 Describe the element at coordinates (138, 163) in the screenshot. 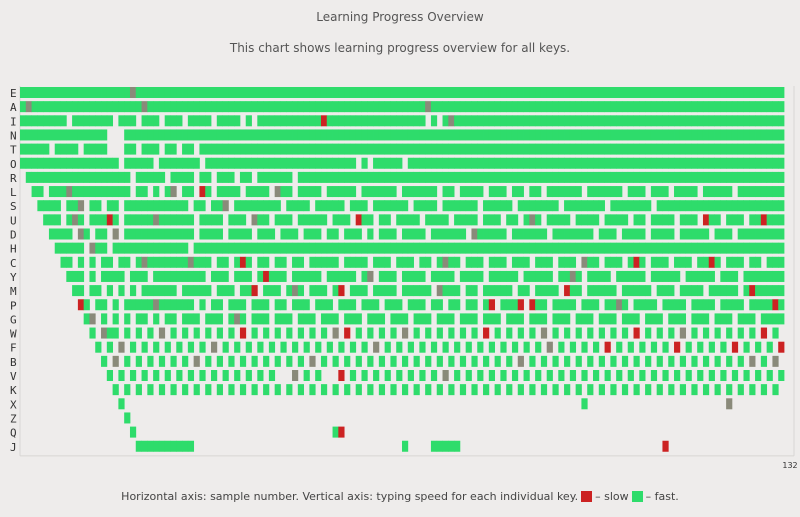

I see `cell-o-20-fast` at that location.